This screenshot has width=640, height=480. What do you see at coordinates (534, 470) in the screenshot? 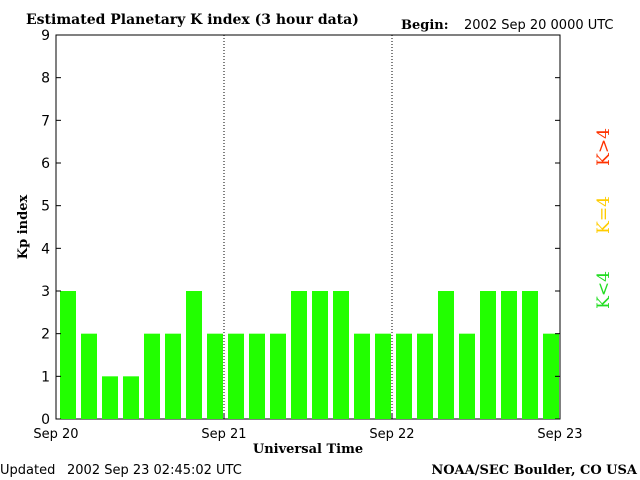
I see `credit-text: NOAA/SEC Boulder, CO USA` at bounding box center [534, 470].